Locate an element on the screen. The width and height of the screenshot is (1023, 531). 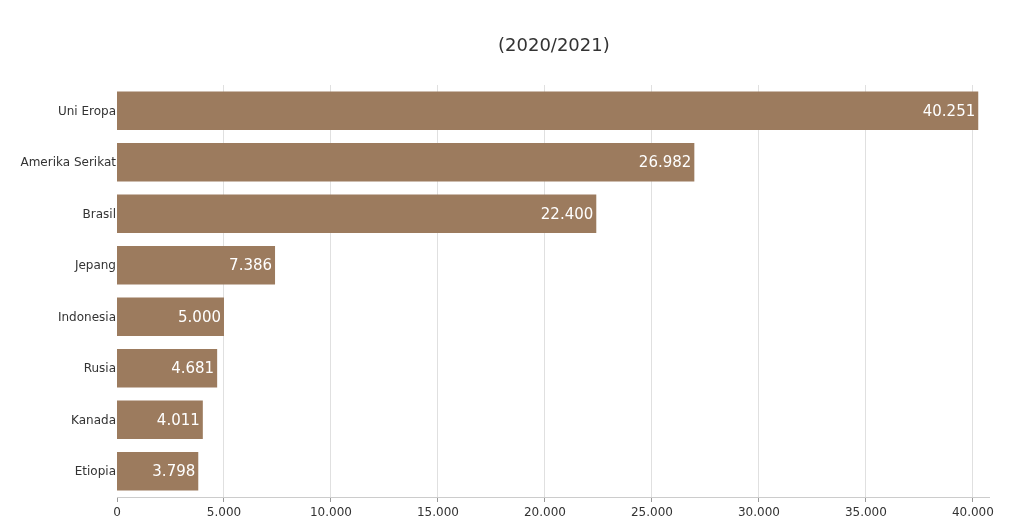
data-label: 5.000 is located at coordinates (199, 316).